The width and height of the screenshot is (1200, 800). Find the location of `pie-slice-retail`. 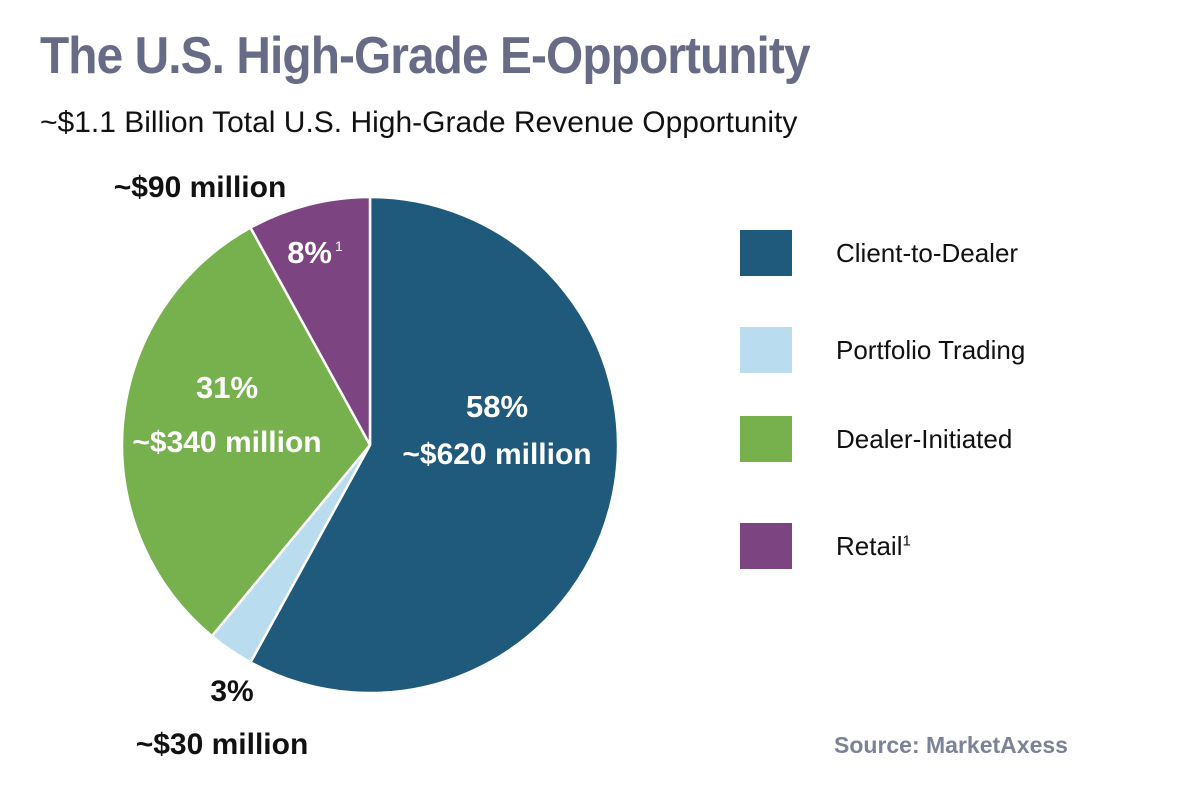

pie-slice-retail is located at coordinates (310, 321).